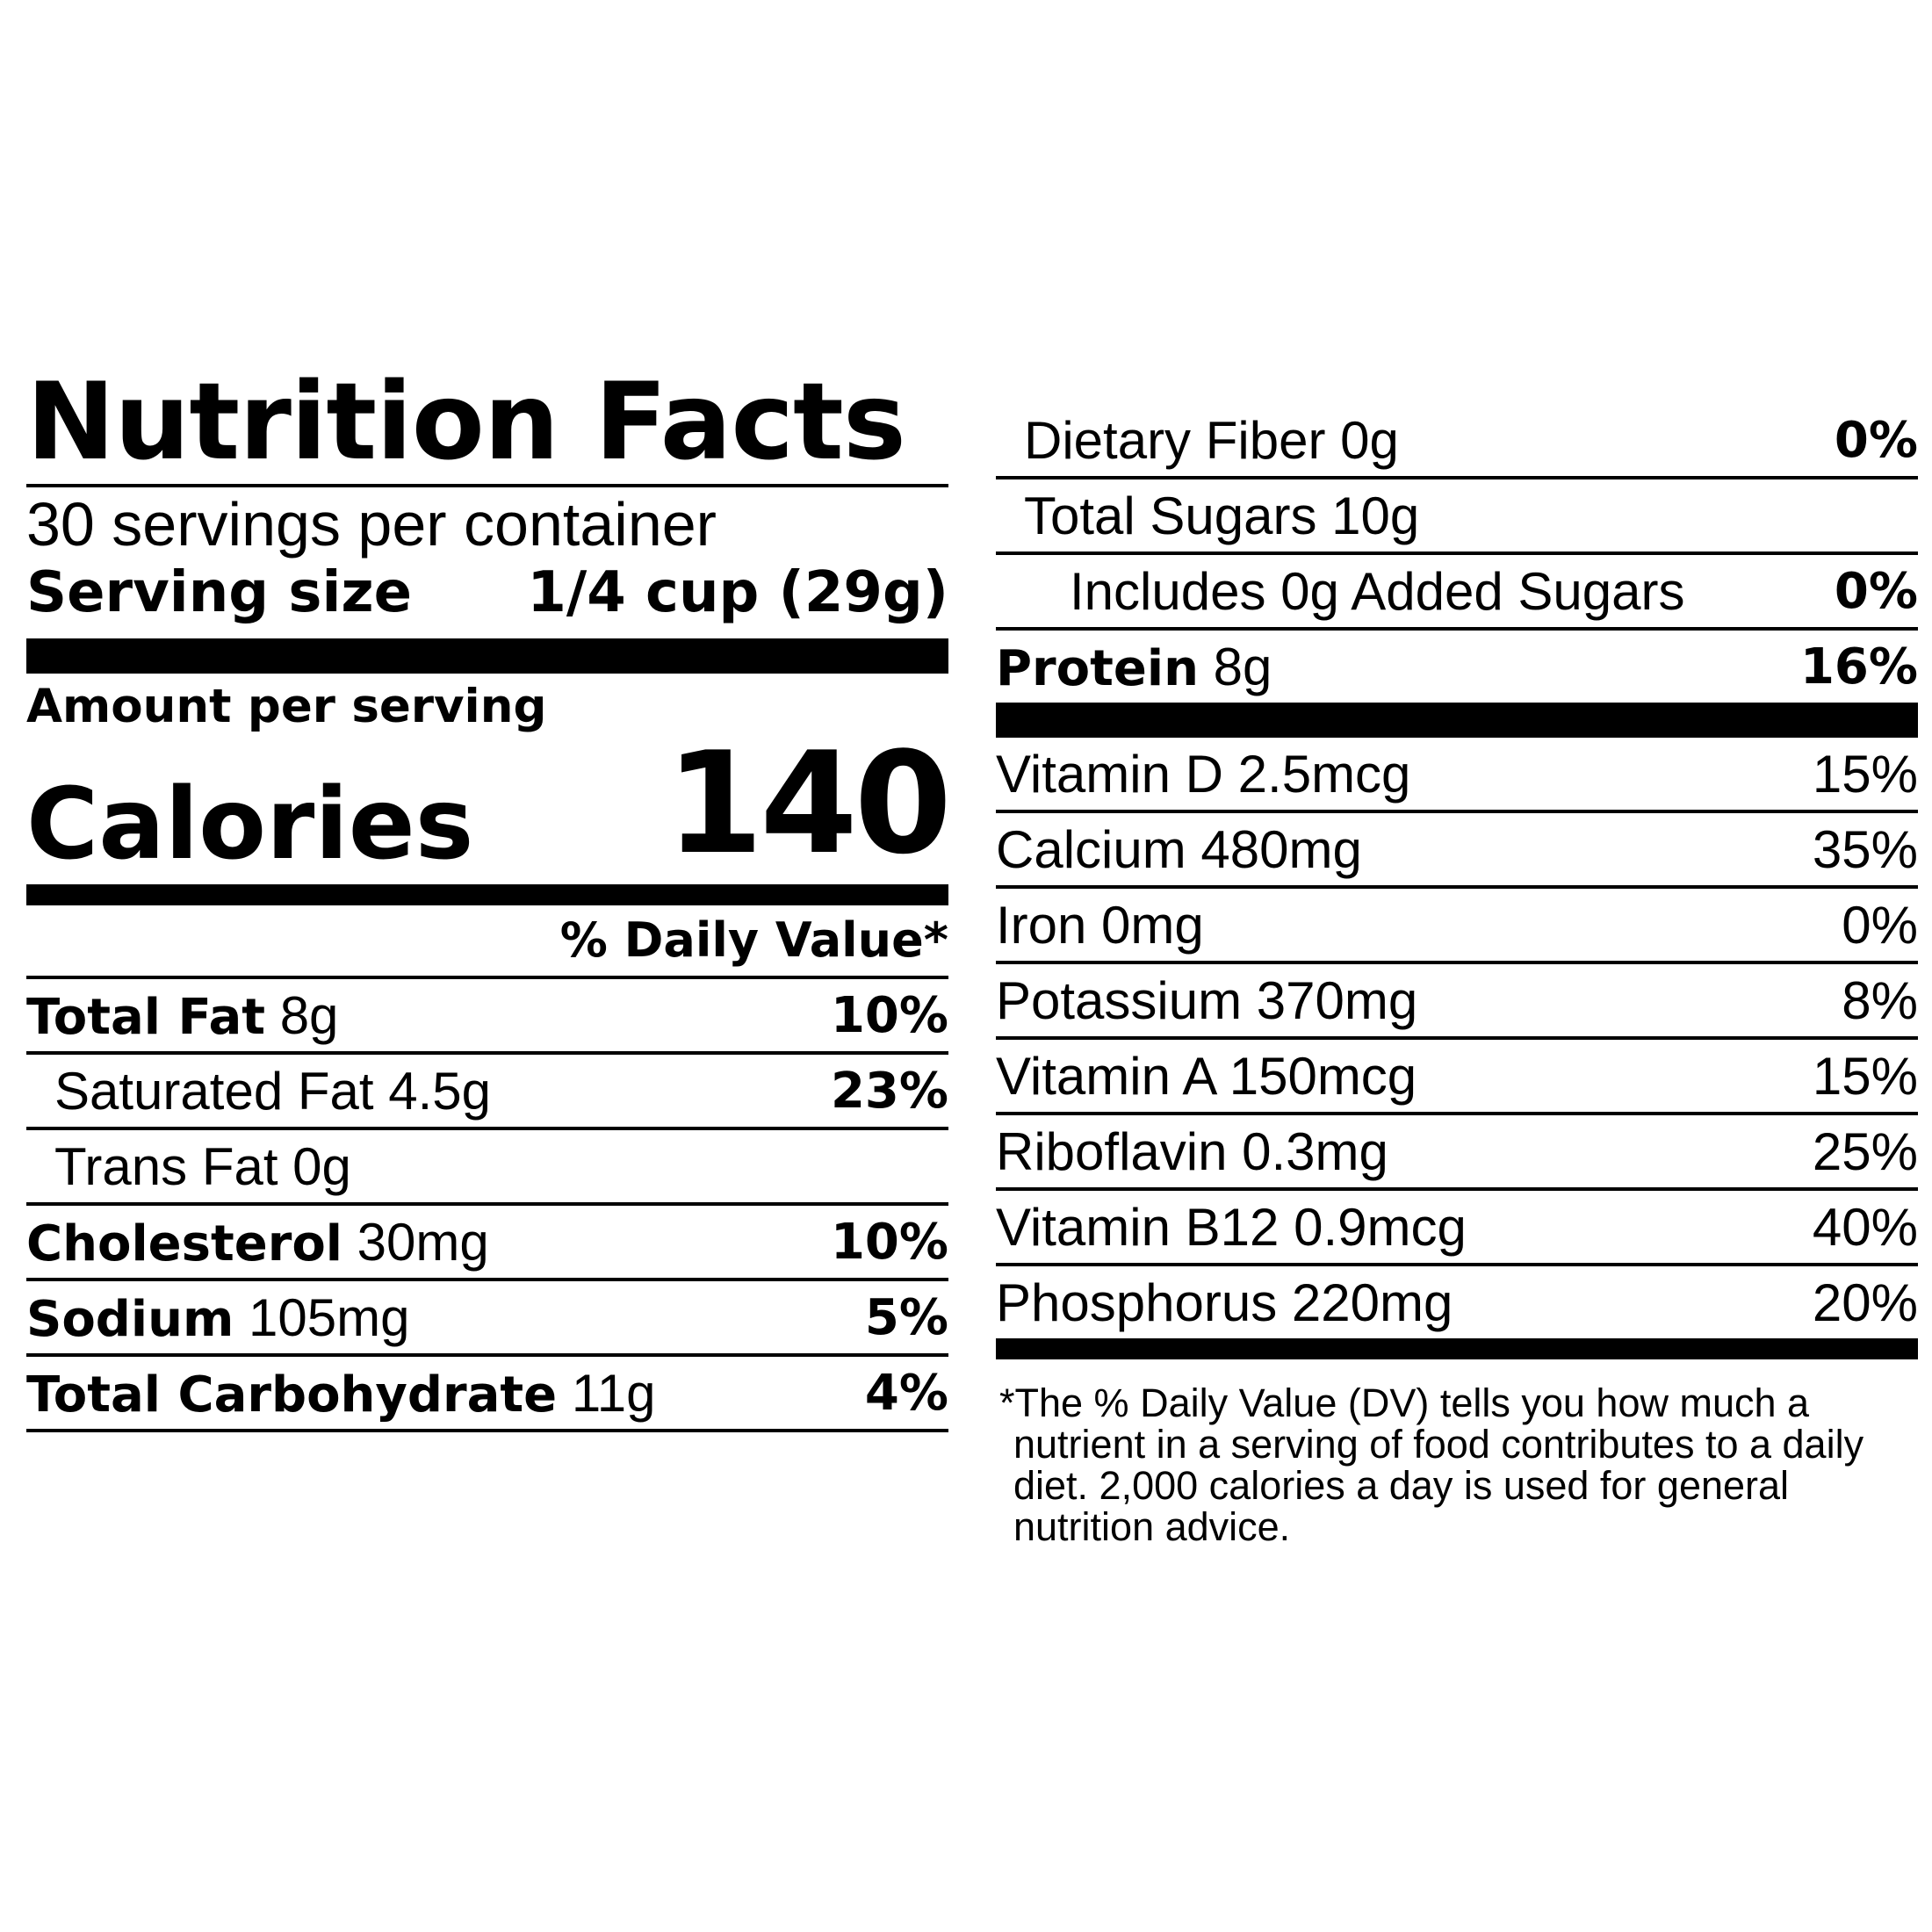 The height and width of the screenshot is (1932, 1932). I want to click on vitamin-name: Vitamin D 2.5mcg, so click(1203, 774).